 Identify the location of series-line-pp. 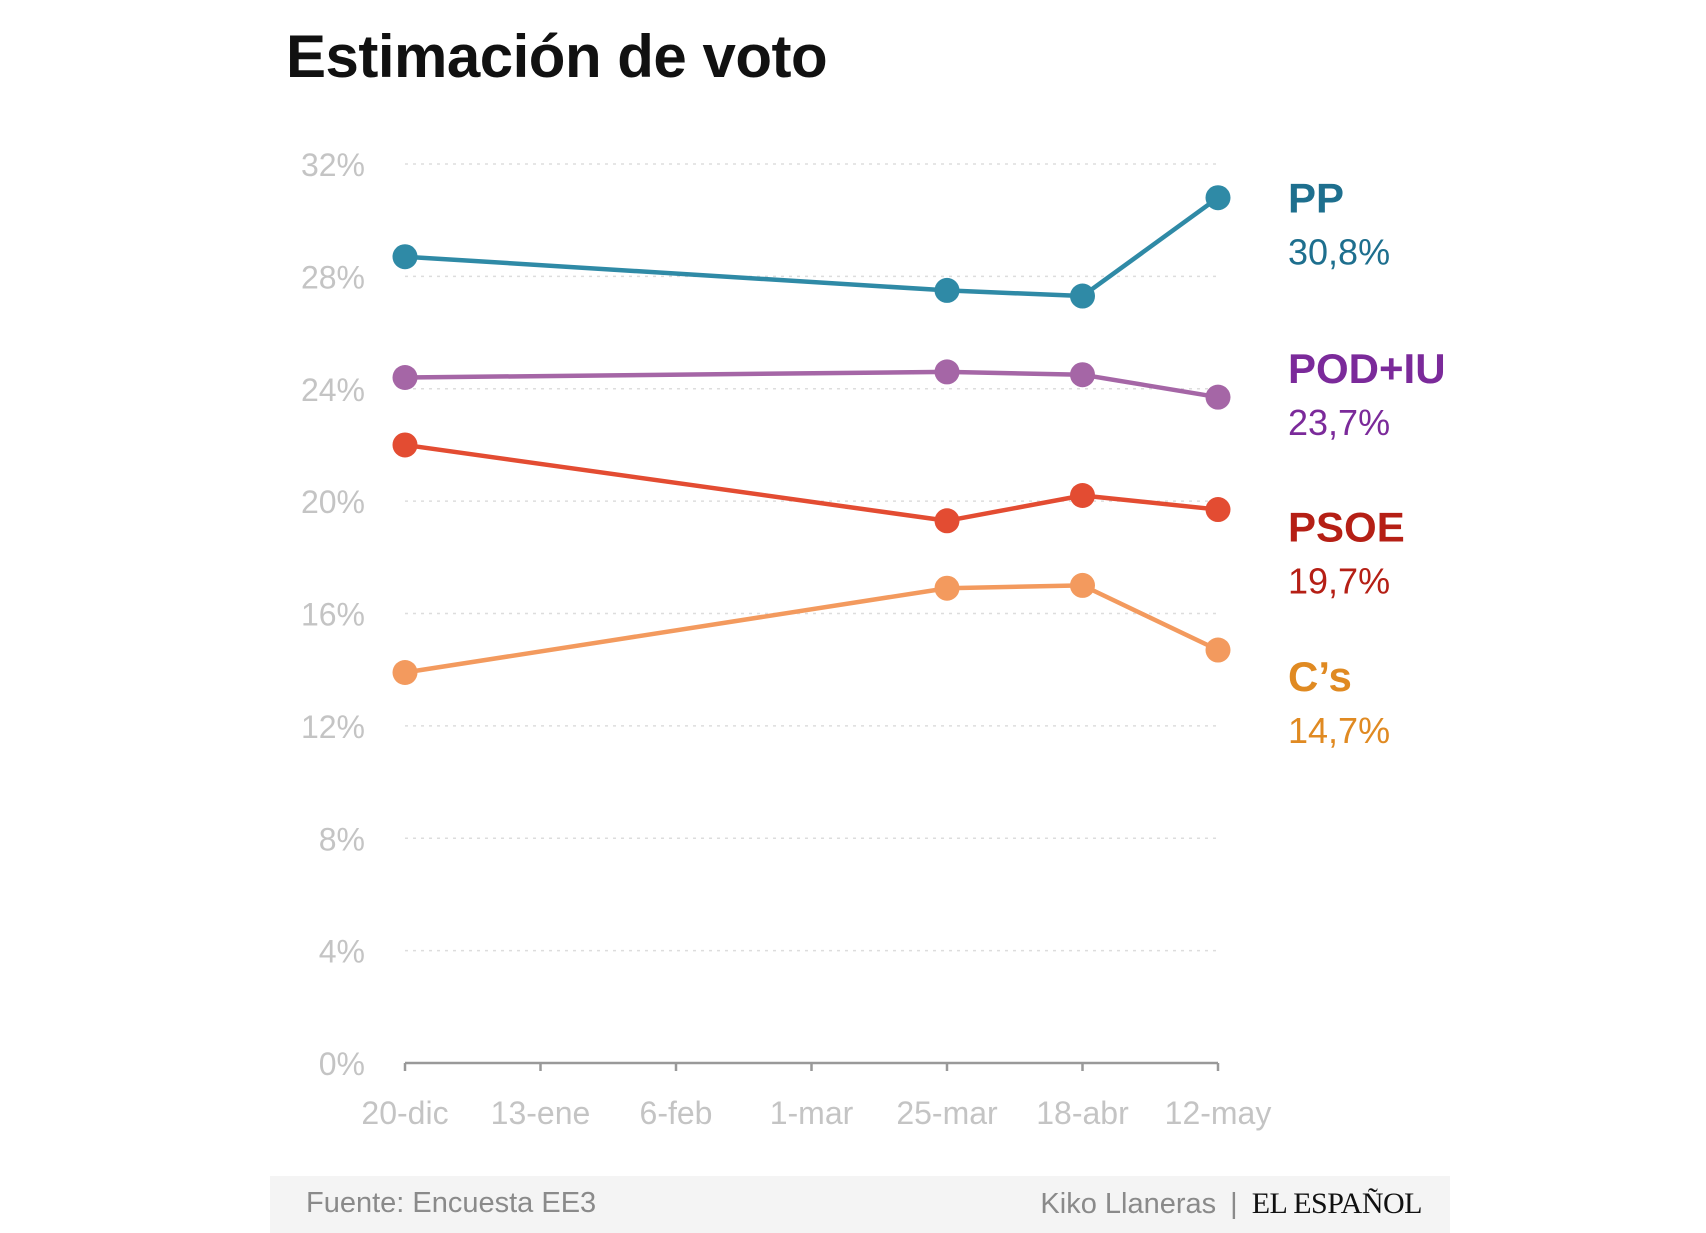
(811, 247).